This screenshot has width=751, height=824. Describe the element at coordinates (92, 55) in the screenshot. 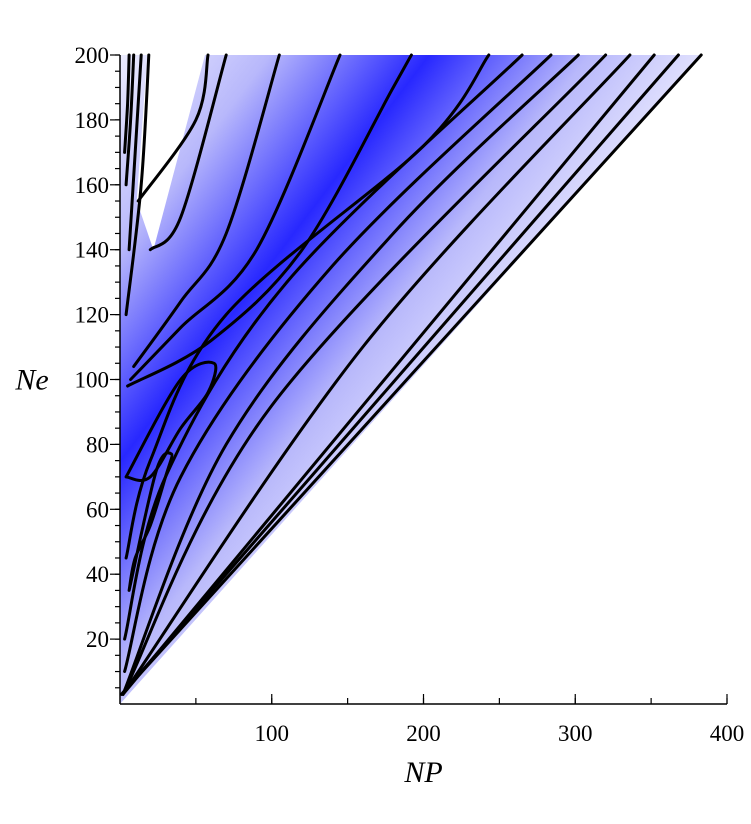

I see `y-tick-label: 200` at that location.